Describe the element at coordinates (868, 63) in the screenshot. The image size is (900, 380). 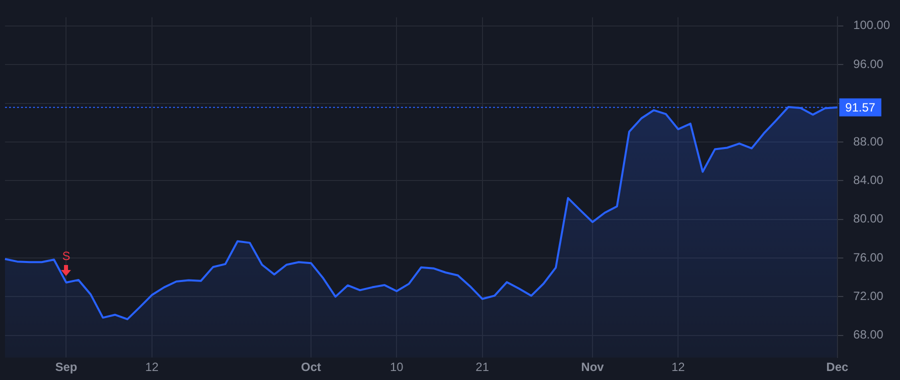
I see `y-tick-label: 96.00` at that location.